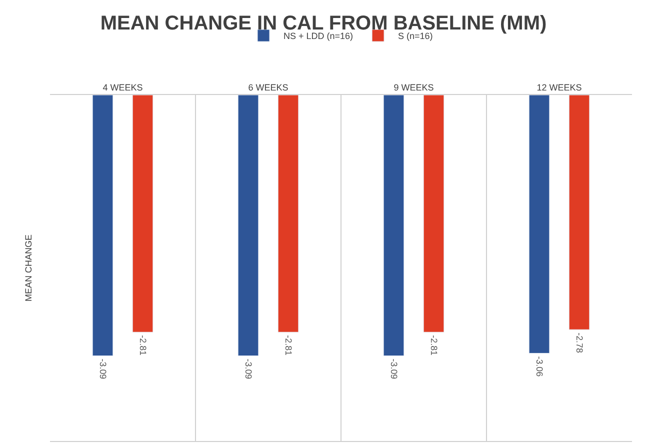 This screenshot has width=647, height=446. What do you see at coordinates (268, 87) in the screenshot?
I see `x-tick-label: 6 WEEKS` at bounding box center [268, 87].